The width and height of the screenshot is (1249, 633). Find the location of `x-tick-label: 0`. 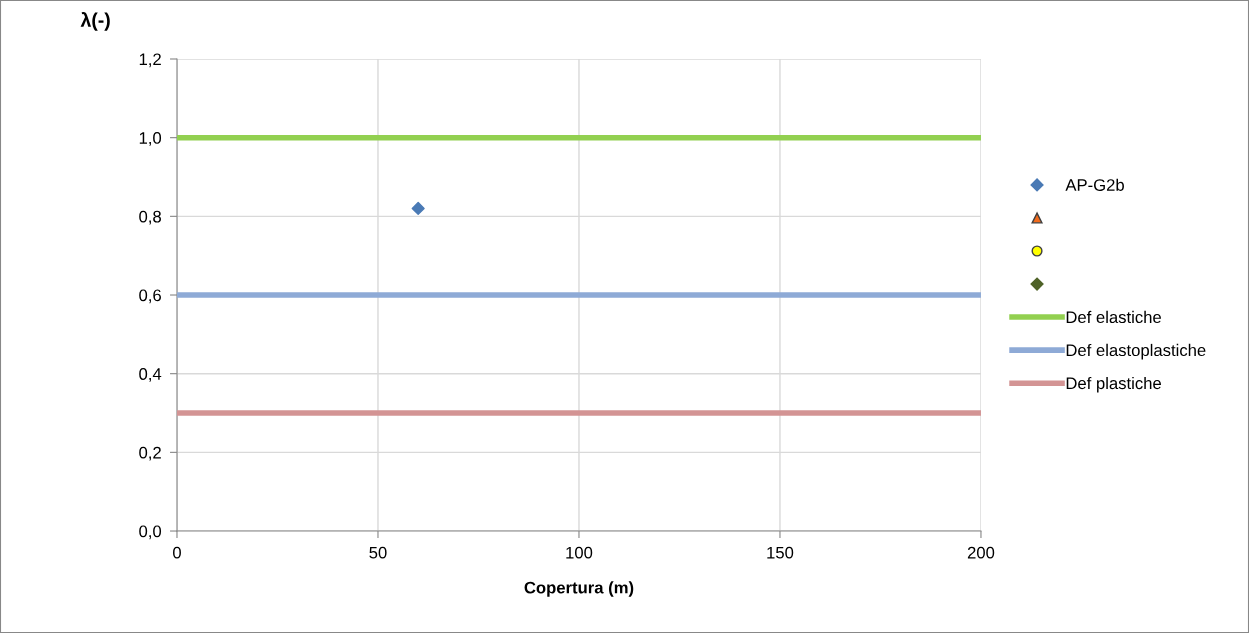

x-tick-label: 0 is located at coordinates (177, 552).